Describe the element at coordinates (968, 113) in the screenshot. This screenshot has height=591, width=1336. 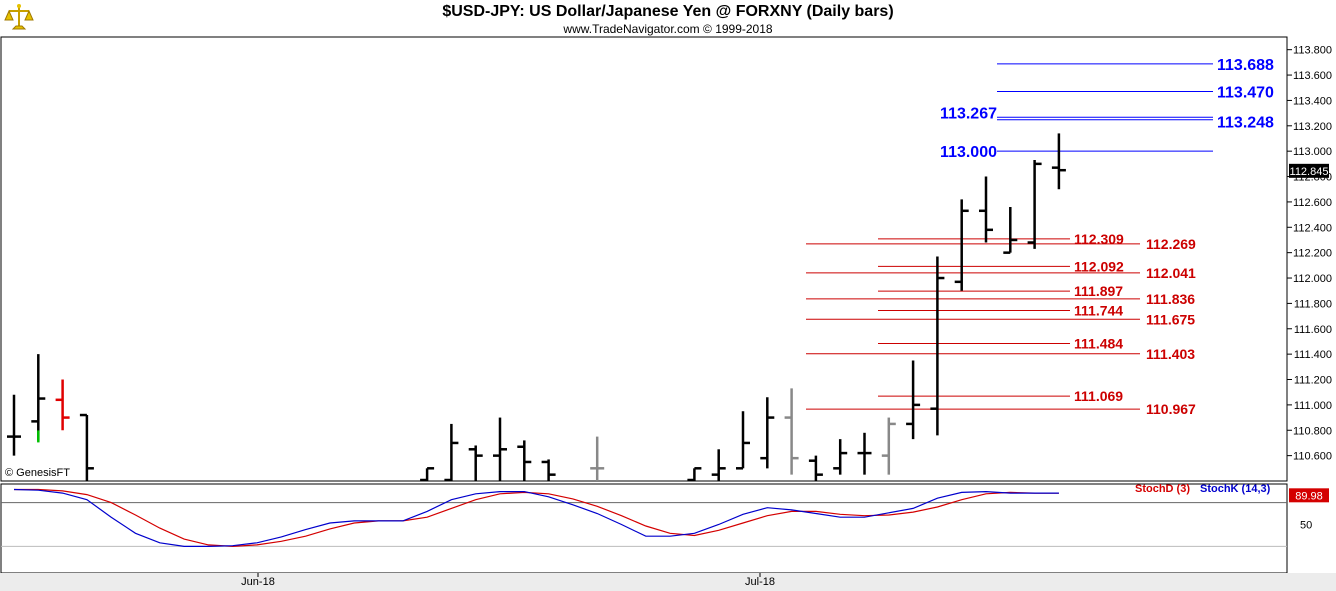
I see `blue-level-label: 113.267` at that location.